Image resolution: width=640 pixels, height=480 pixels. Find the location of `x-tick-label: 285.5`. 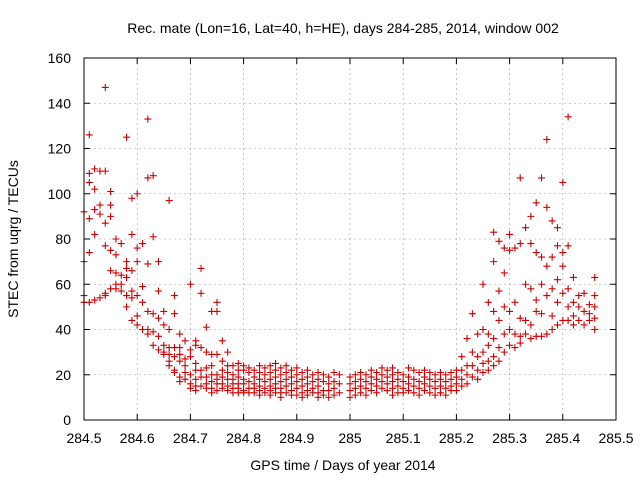

x-tick-label: 285.5 is located at coordinates (615, 438).